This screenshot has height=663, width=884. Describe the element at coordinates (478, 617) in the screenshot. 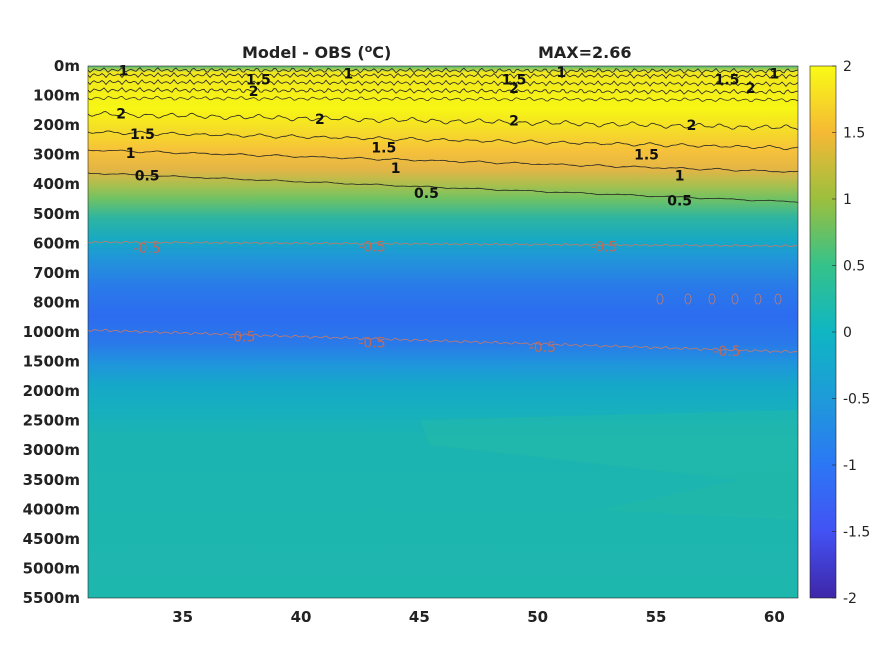

I see `x-axis-labels: 35 40 45 50 55 60` at that location.